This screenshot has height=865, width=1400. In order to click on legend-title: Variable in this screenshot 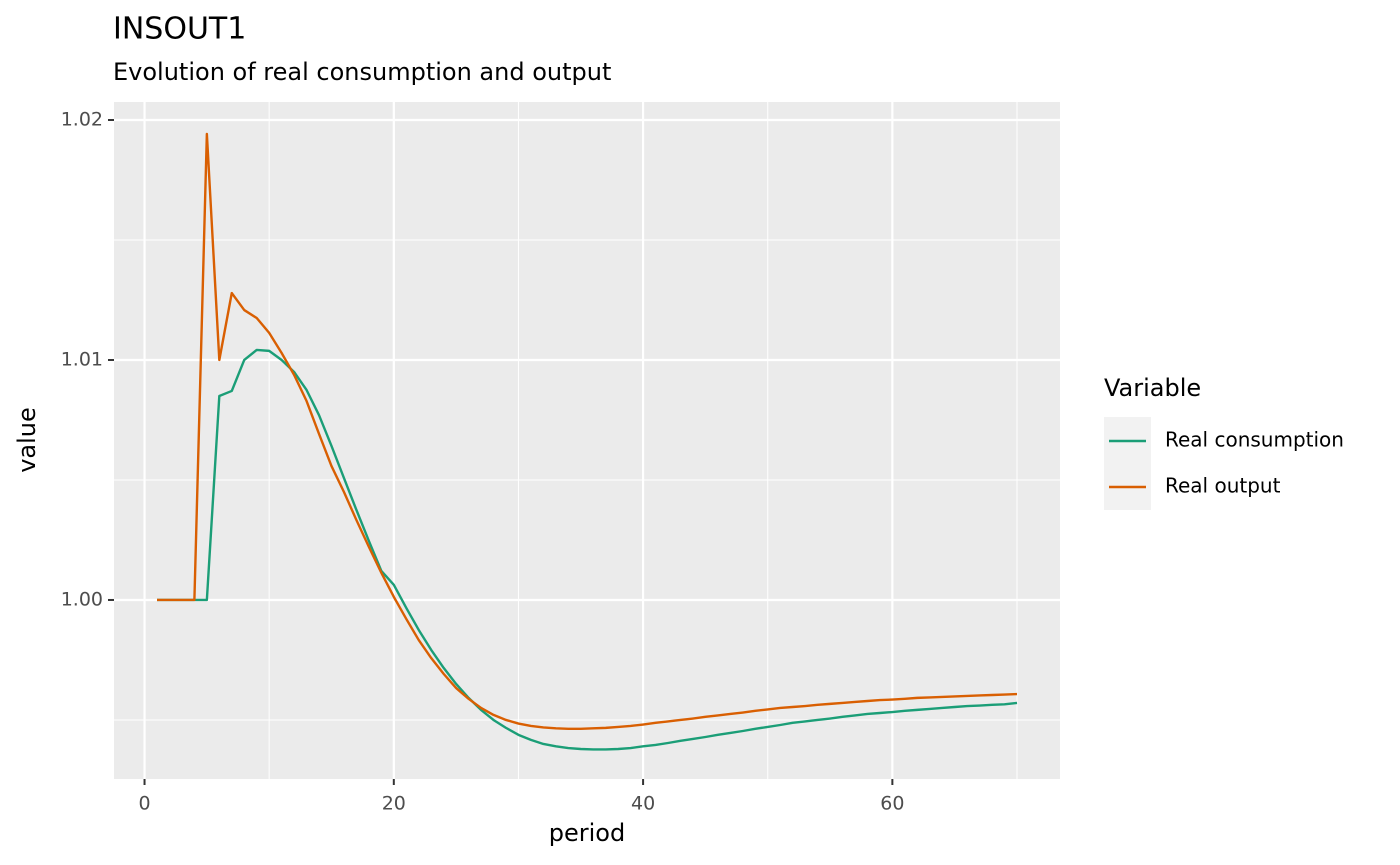, I will do `click(1152, 388)`.